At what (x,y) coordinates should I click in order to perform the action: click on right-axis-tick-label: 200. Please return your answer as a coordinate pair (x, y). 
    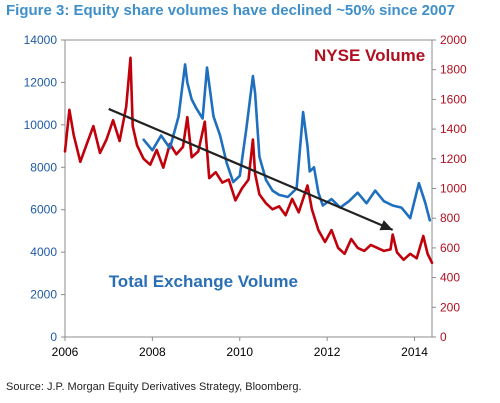
    Looking at the image, I should click on (450, 307).